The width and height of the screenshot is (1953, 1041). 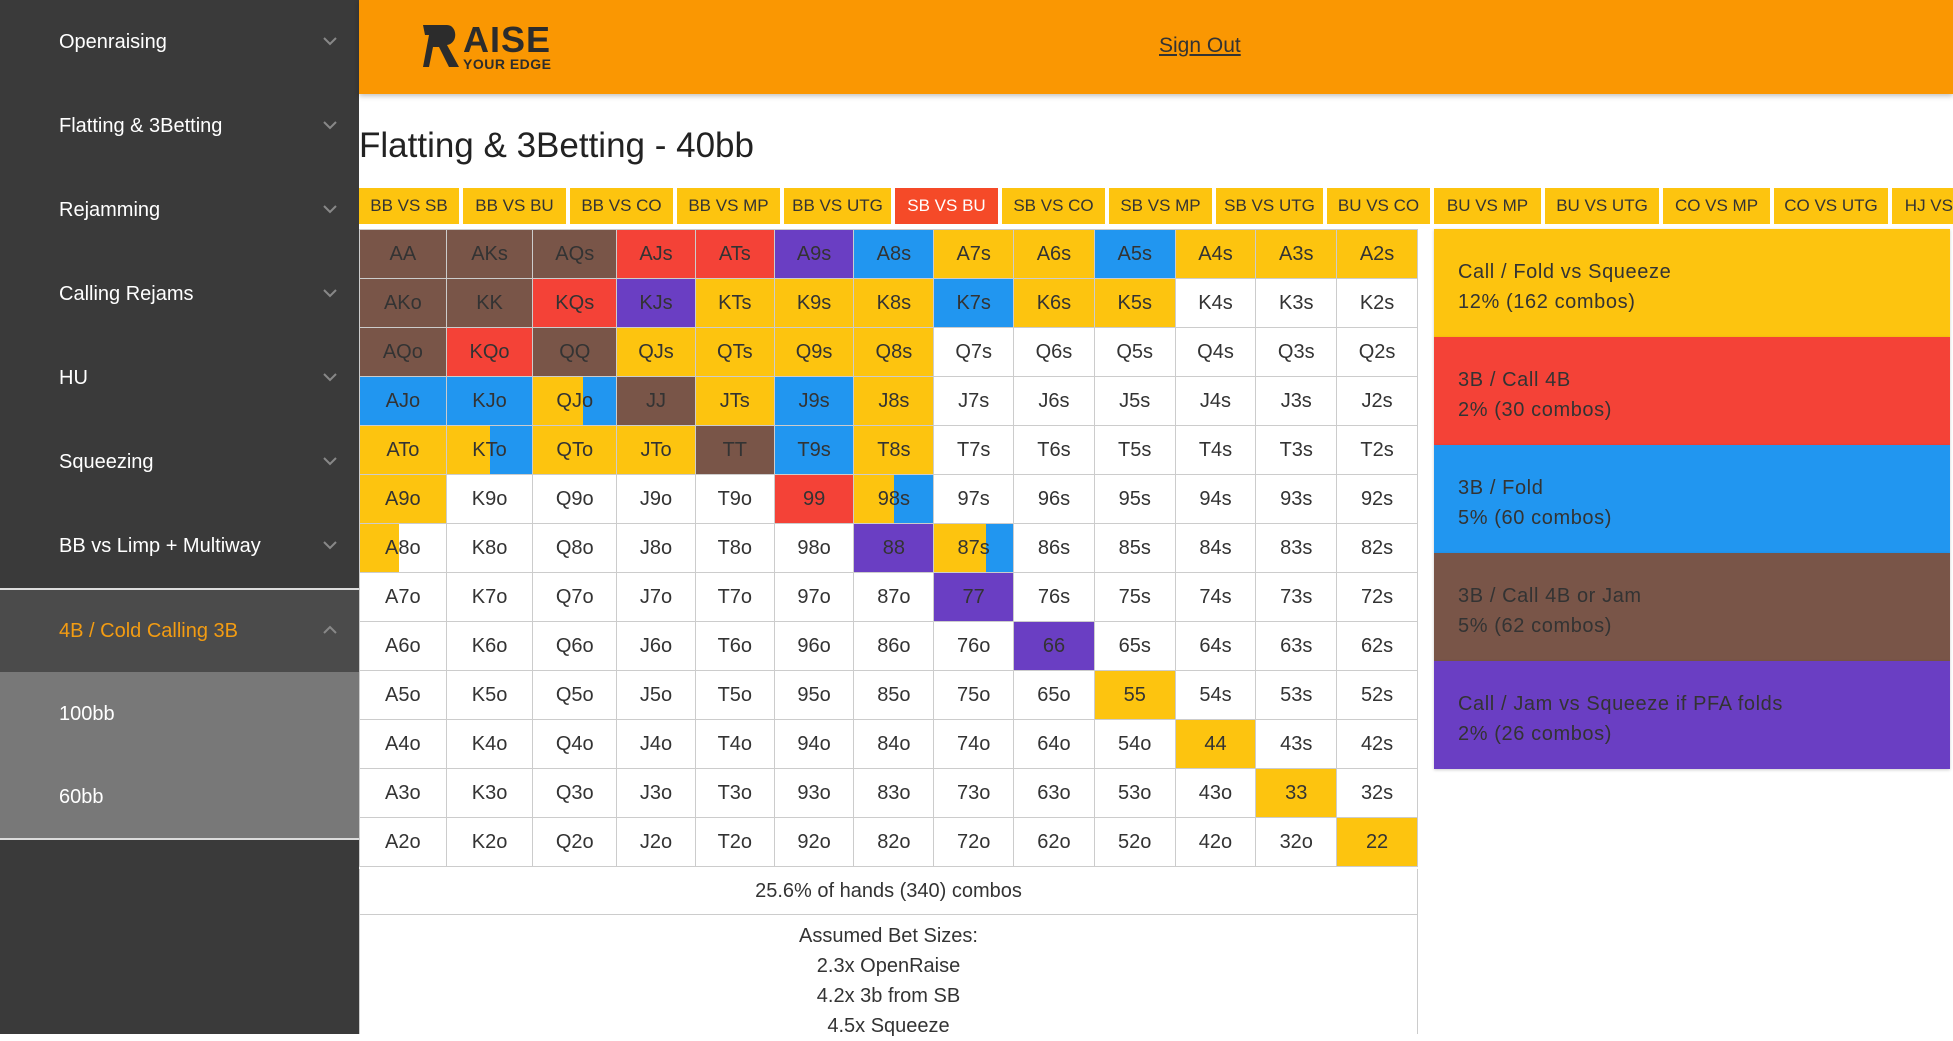 What do you see at coordinates (575, 842) in the screenshot?
I see `hand-cell: Q2o` at bounding box center [575, 842].